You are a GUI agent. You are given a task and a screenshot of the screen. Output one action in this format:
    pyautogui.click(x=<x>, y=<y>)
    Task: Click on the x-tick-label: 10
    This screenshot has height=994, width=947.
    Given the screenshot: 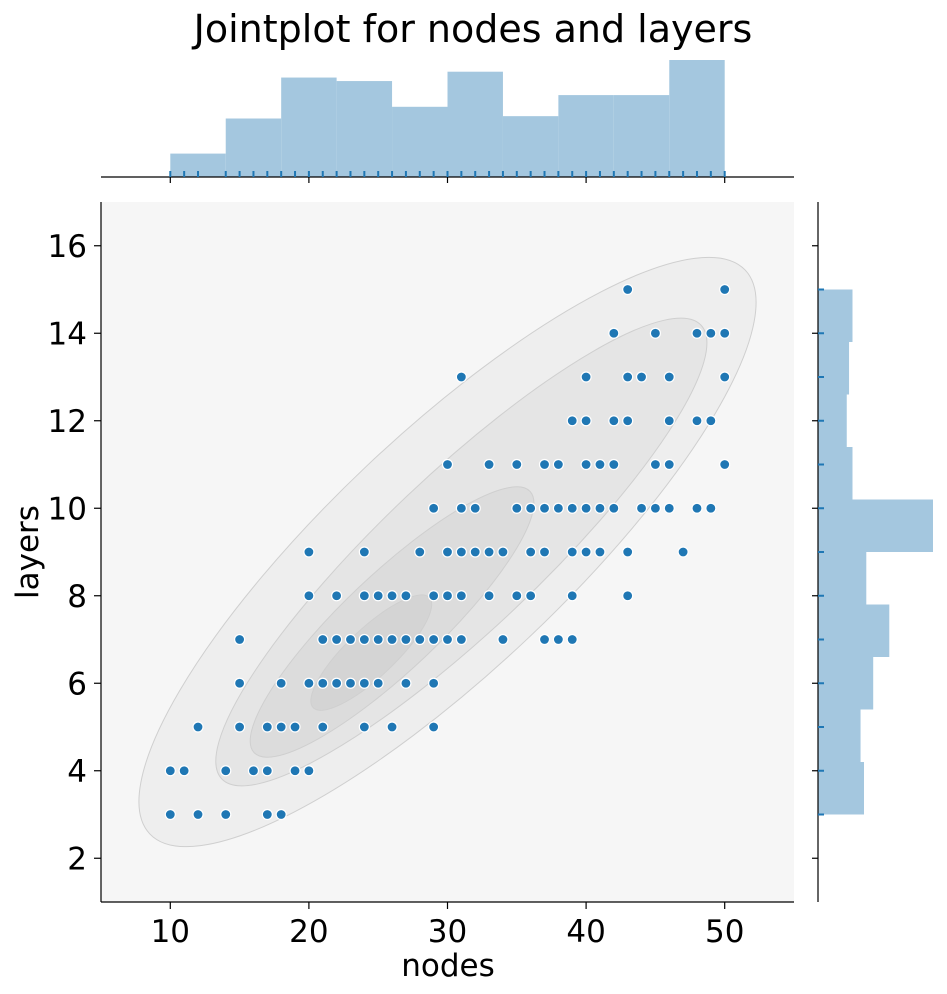 What is the action you would take?
    pyautogui.click(x=170, y=932)
    